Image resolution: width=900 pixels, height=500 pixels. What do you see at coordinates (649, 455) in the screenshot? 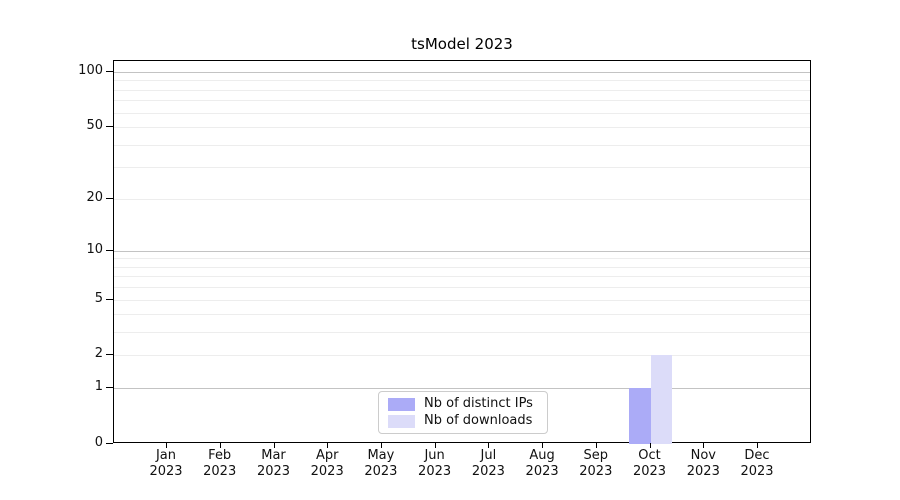
I see `x-tick-month: Oct` at bounding box center [649, 455].